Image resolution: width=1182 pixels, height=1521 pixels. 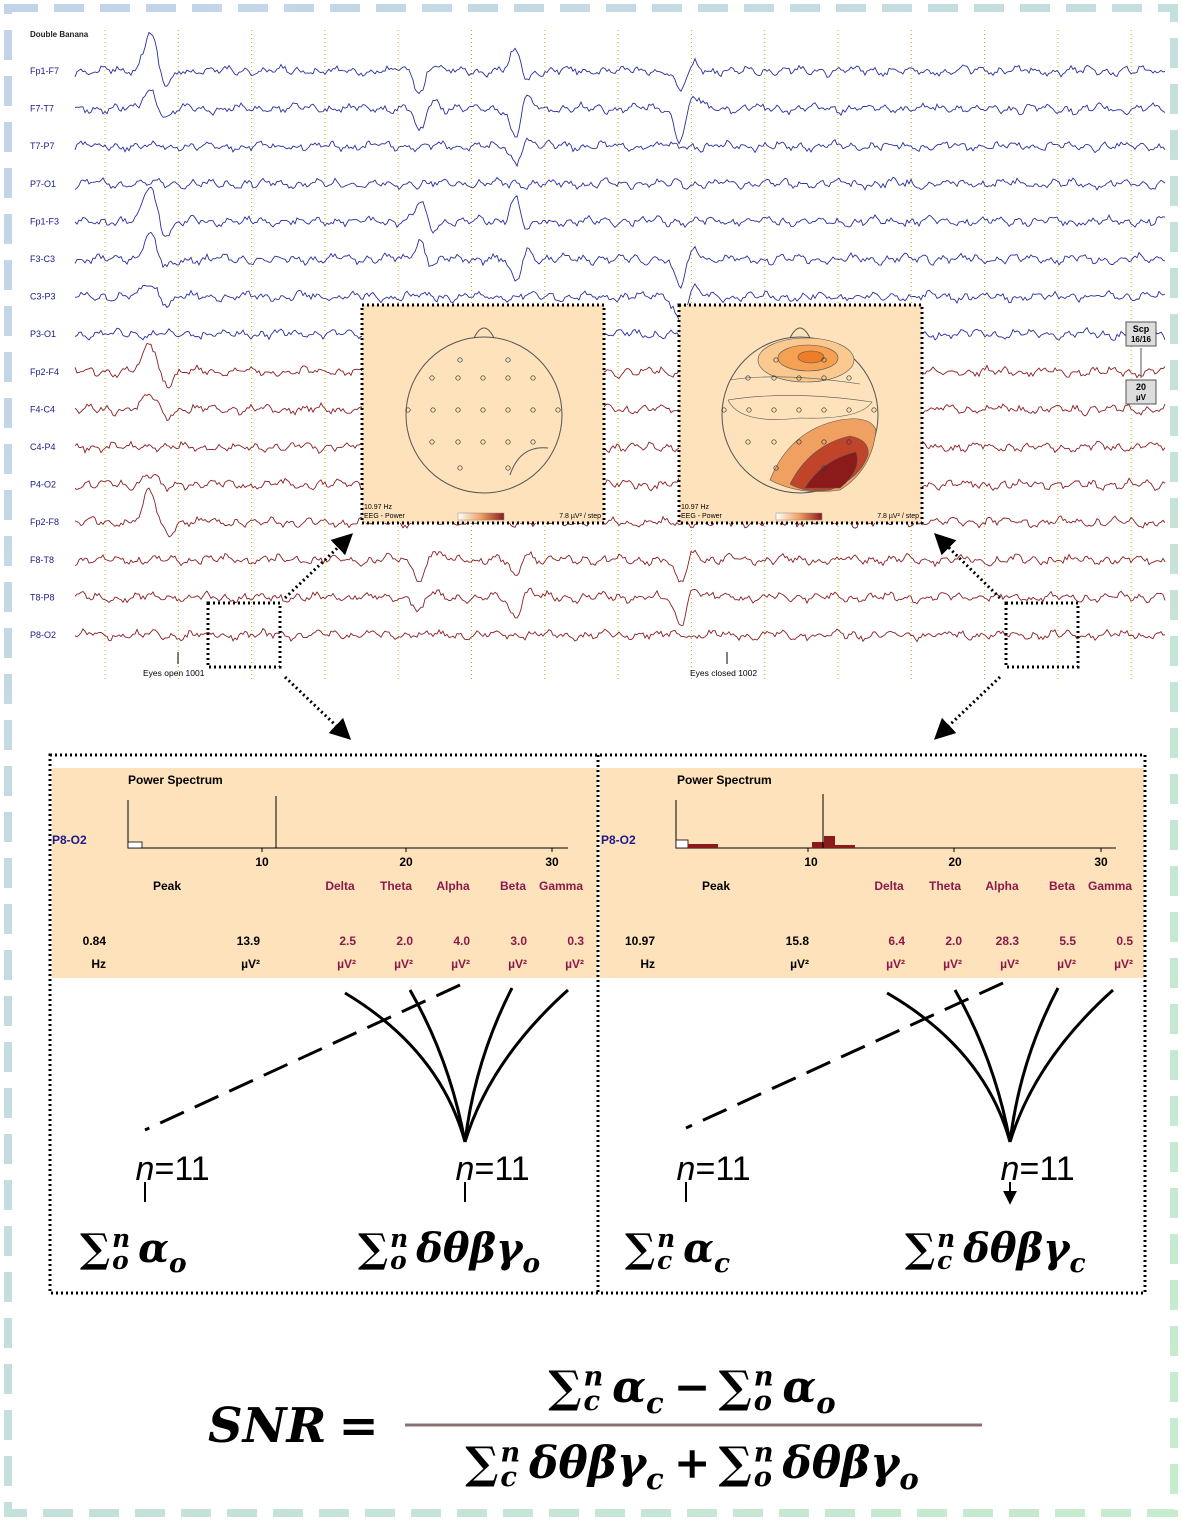 I want to click on column-header: Peak, so click(x=716, y=886).